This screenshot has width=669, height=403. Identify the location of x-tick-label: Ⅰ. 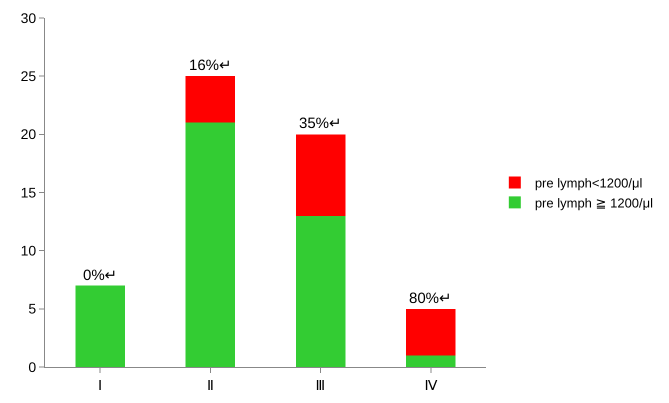
(100, 384).